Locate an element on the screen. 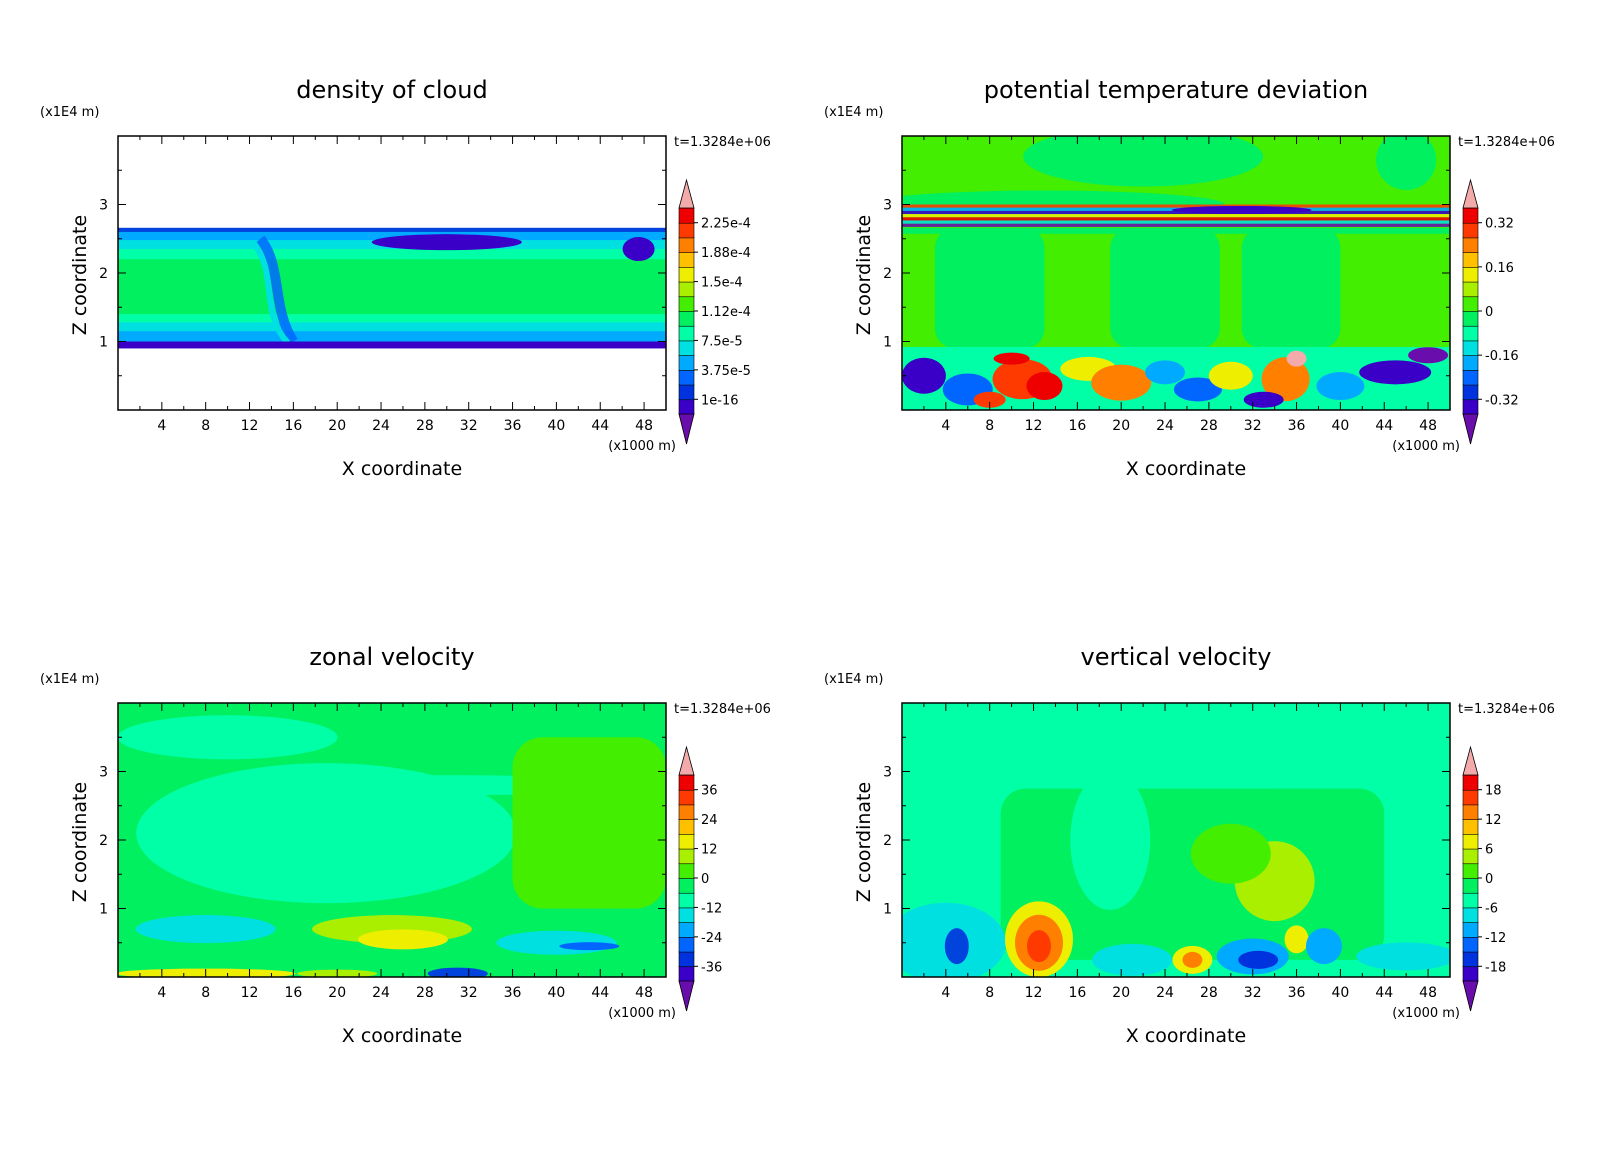  colorbar: 0.32 0.16 0 -0.16 -0.32 is located at coordinates (1490, 311).